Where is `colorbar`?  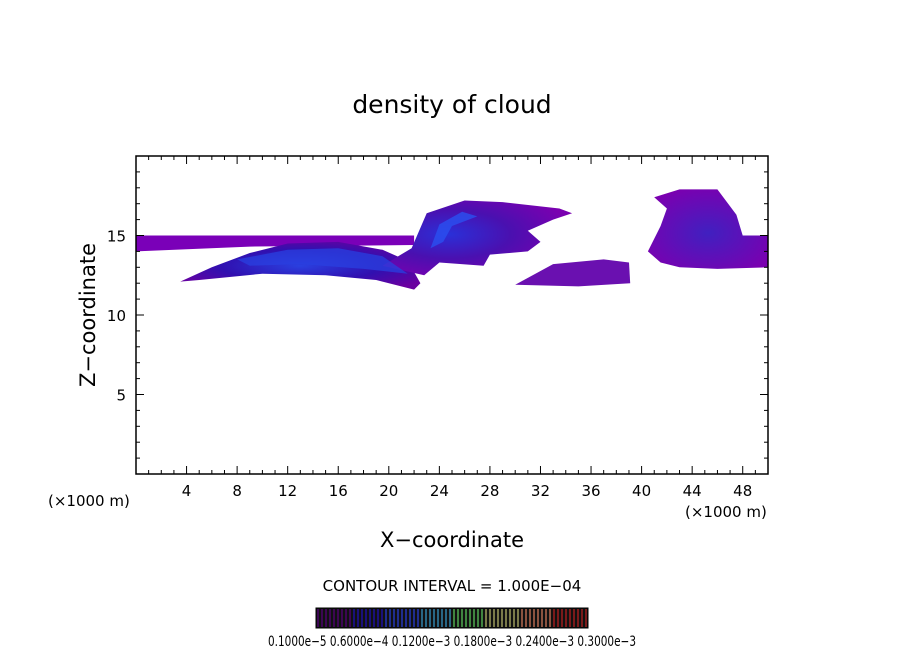 colorbar is located at coordinates (452, 618).